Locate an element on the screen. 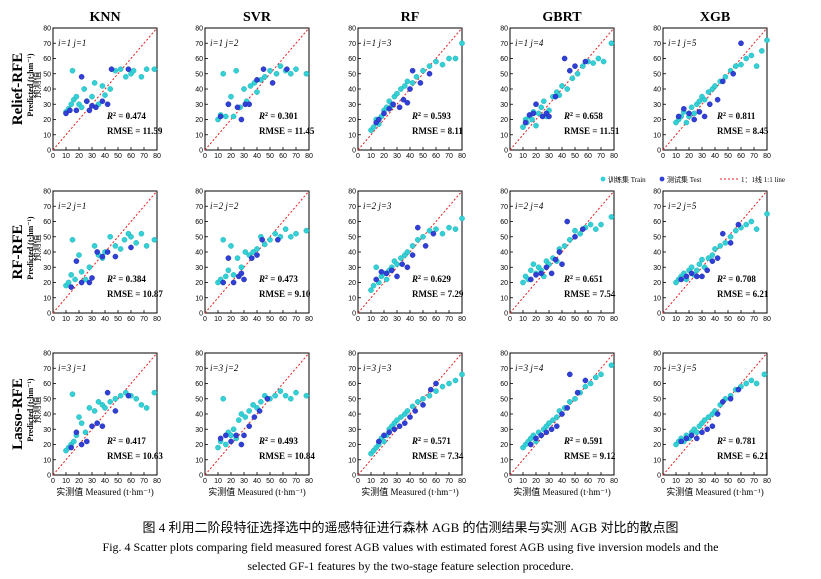  rmse-label: RMSE = 11.59 is located at coordinates (135, 131).